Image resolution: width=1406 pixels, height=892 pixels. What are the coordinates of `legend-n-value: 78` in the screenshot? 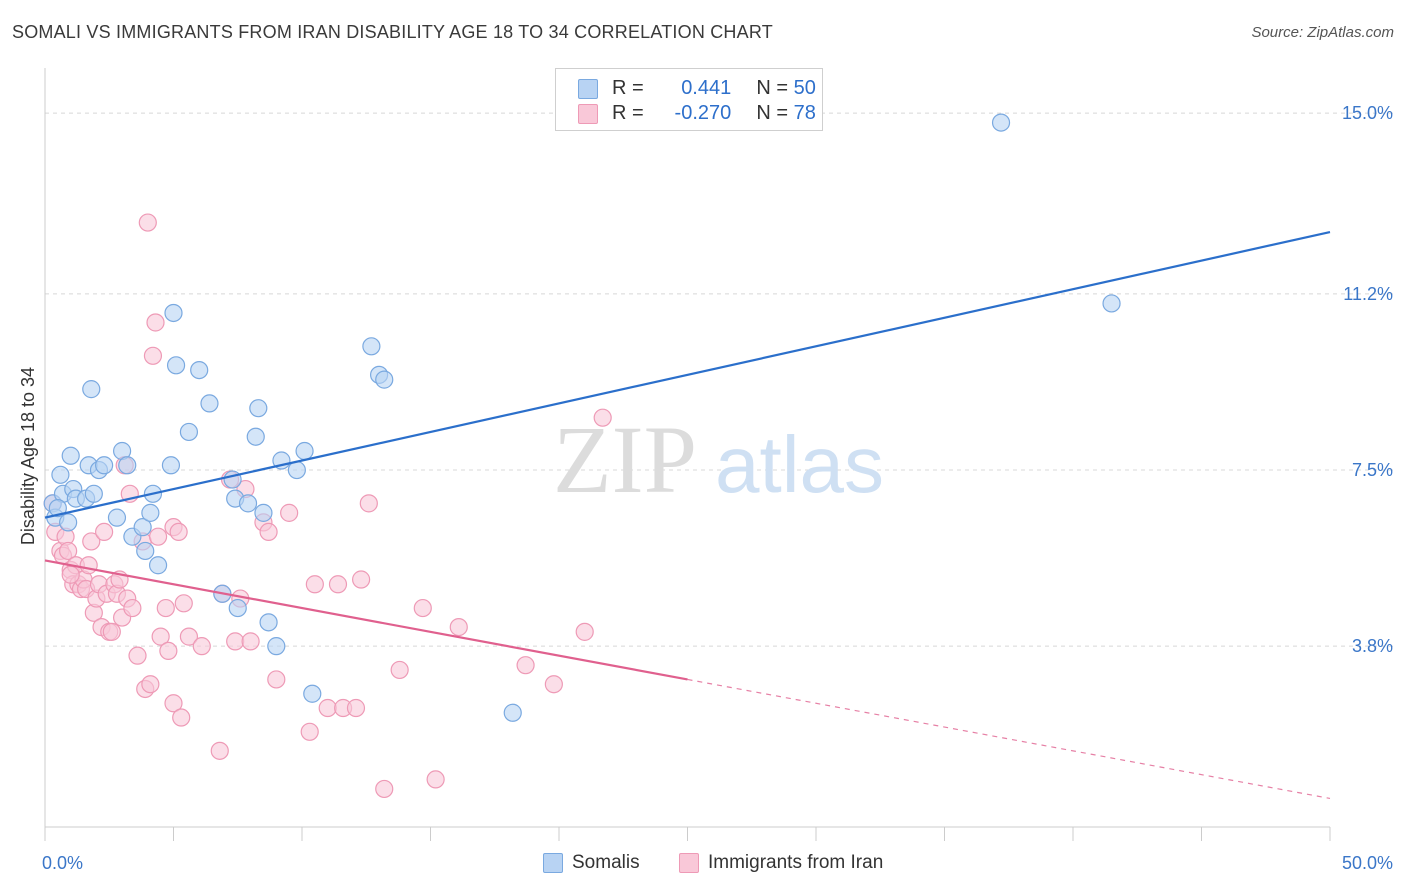 It's located at (804, 113).